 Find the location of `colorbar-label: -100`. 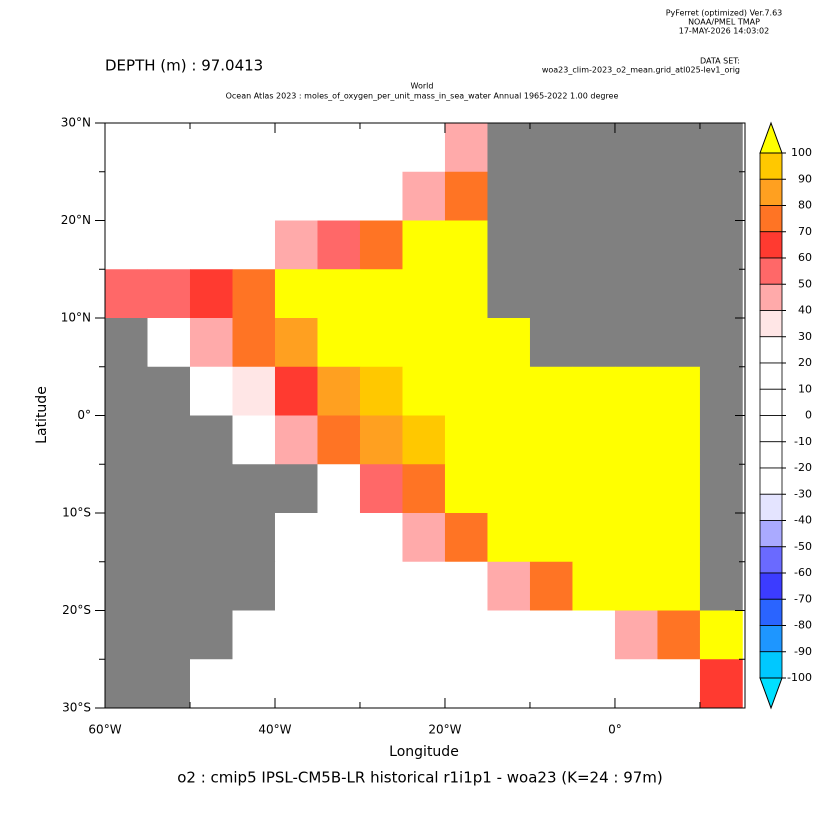

colorbar-label: -100 is located at coordinates (799, 677).